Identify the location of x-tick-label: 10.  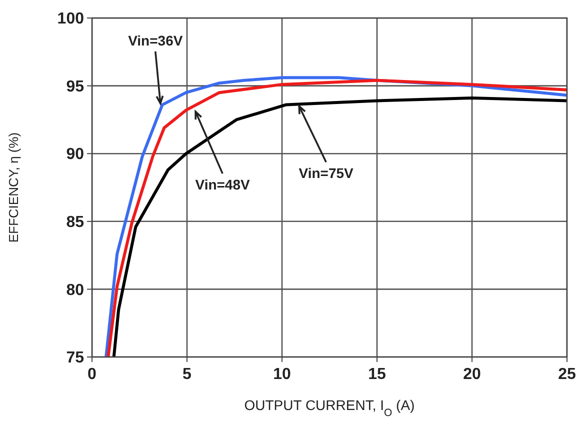
(282, 374).